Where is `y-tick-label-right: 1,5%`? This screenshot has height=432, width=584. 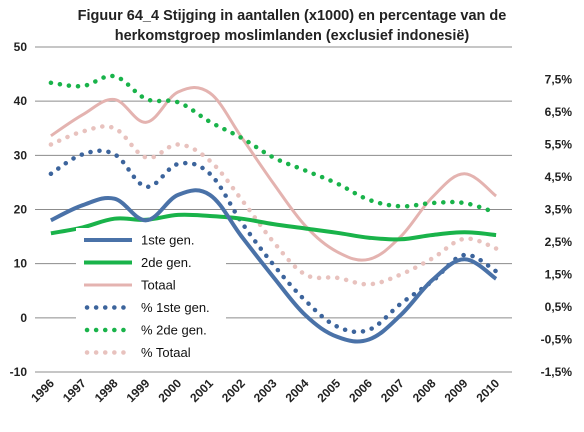 y-tick-label-right: 1,5% is located at coordinates (559, 275).